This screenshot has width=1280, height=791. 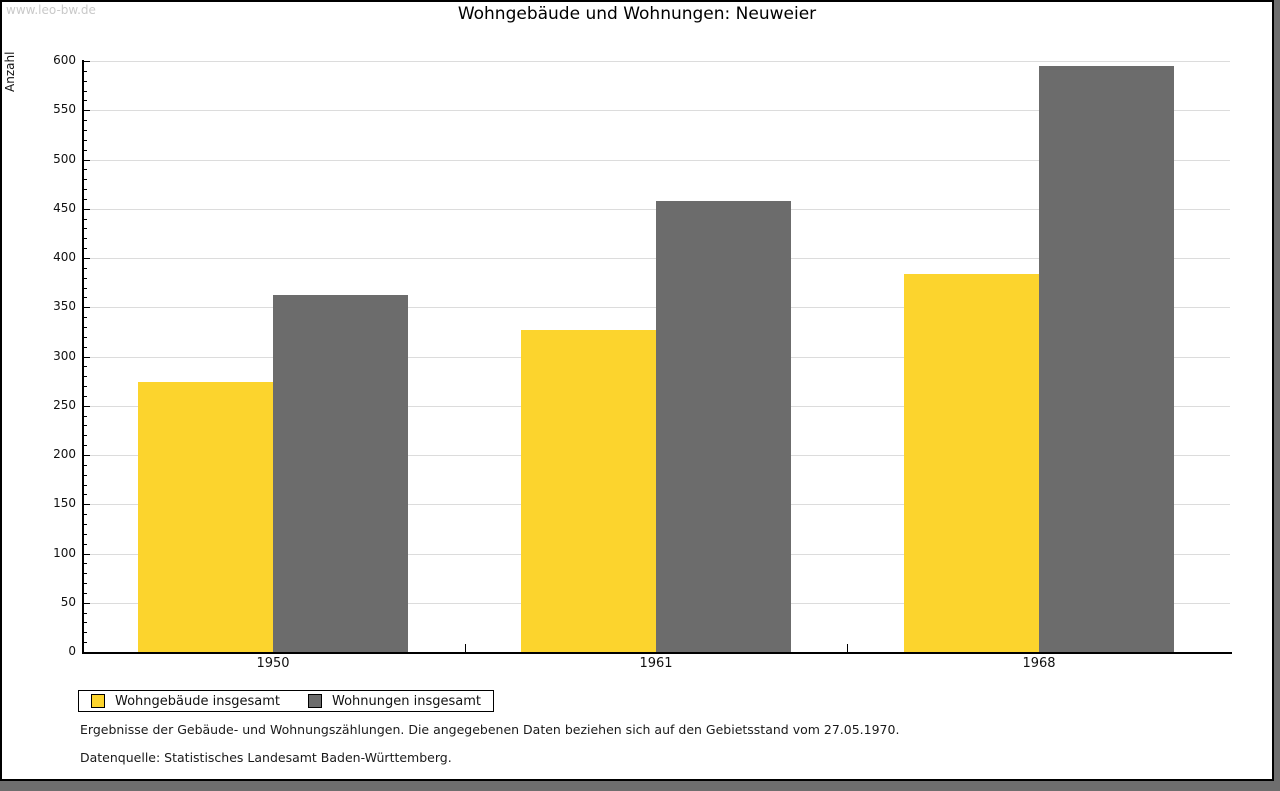 I want to click on y-axis-line, so click(x=83, y=357).